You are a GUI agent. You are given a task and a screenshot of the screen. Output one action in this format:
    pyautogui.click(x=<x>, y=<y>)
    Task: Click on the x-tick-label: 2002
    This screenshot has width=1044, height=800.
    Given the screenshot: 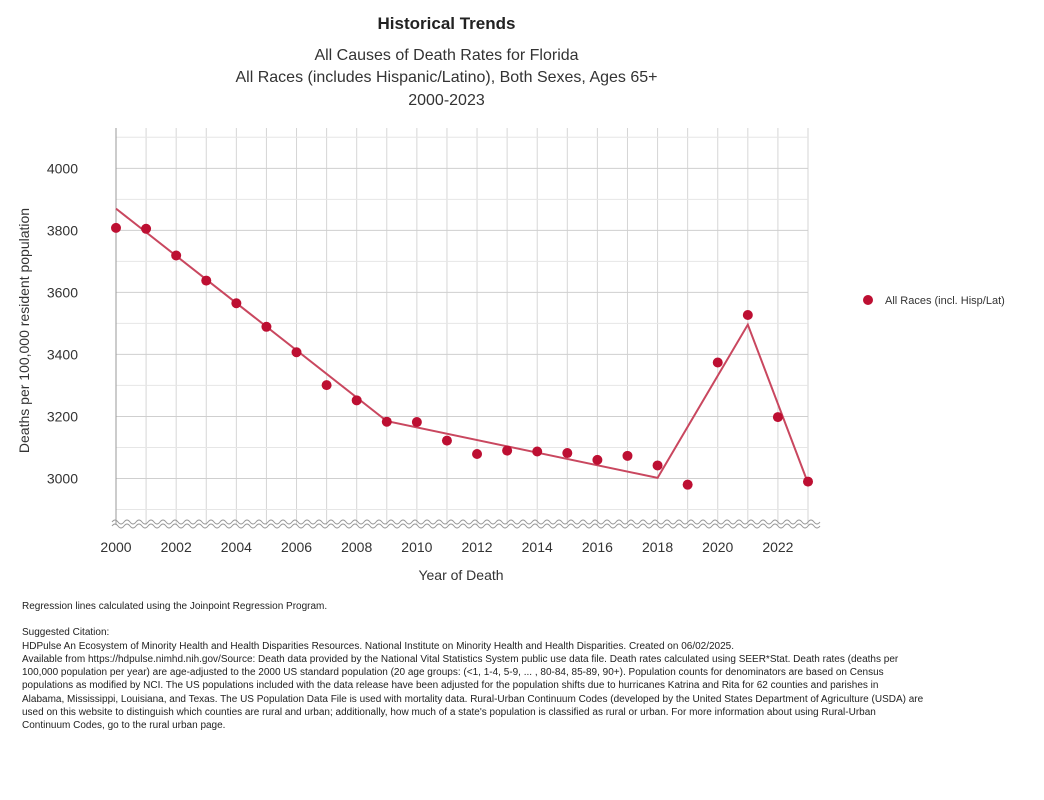 What is the action you would take?
    pyautogui.click(x=176, y=547)
    